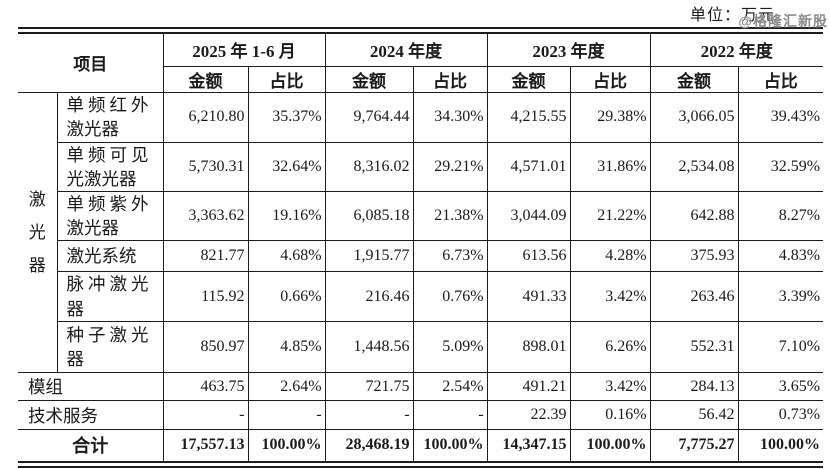 The width and height of the screenshot is (830, 469). Describe the element at coordinates (694, 117) in the screenshot. I see `amount-cell: 3,066.05` at that location.